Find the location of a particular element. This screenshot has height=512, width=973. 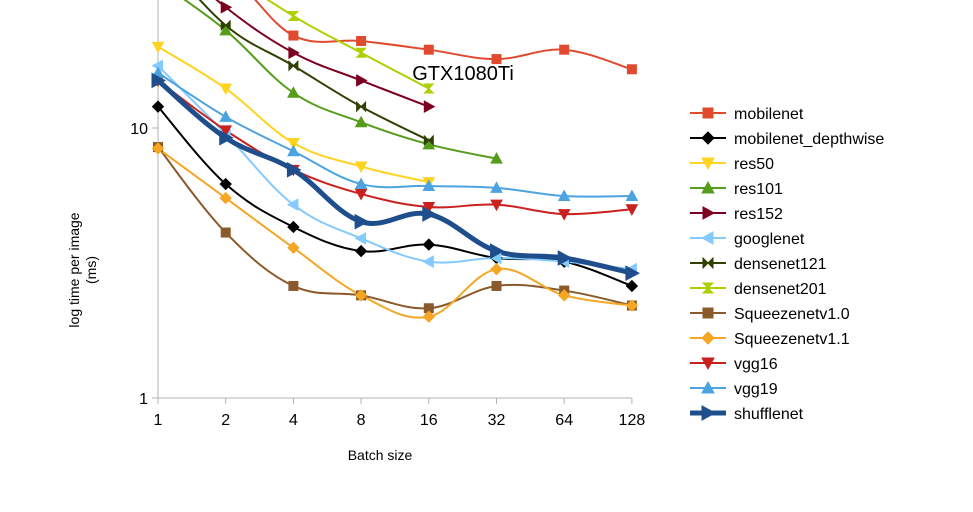

series-line-mobilenet is located at coordinates (443, 35).